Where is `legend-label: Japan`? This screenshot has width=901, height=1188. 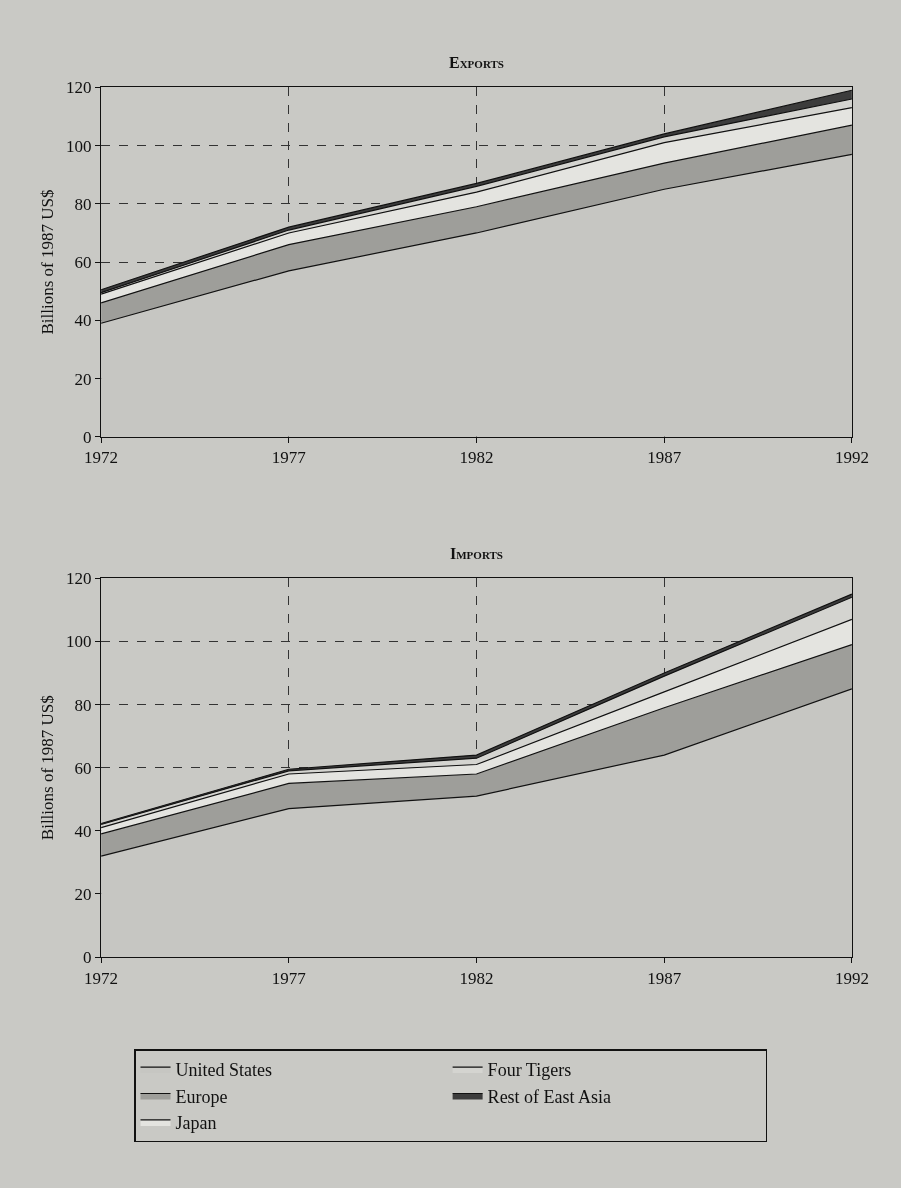
legend-label: Japan is located at coordinates (196, 1122).